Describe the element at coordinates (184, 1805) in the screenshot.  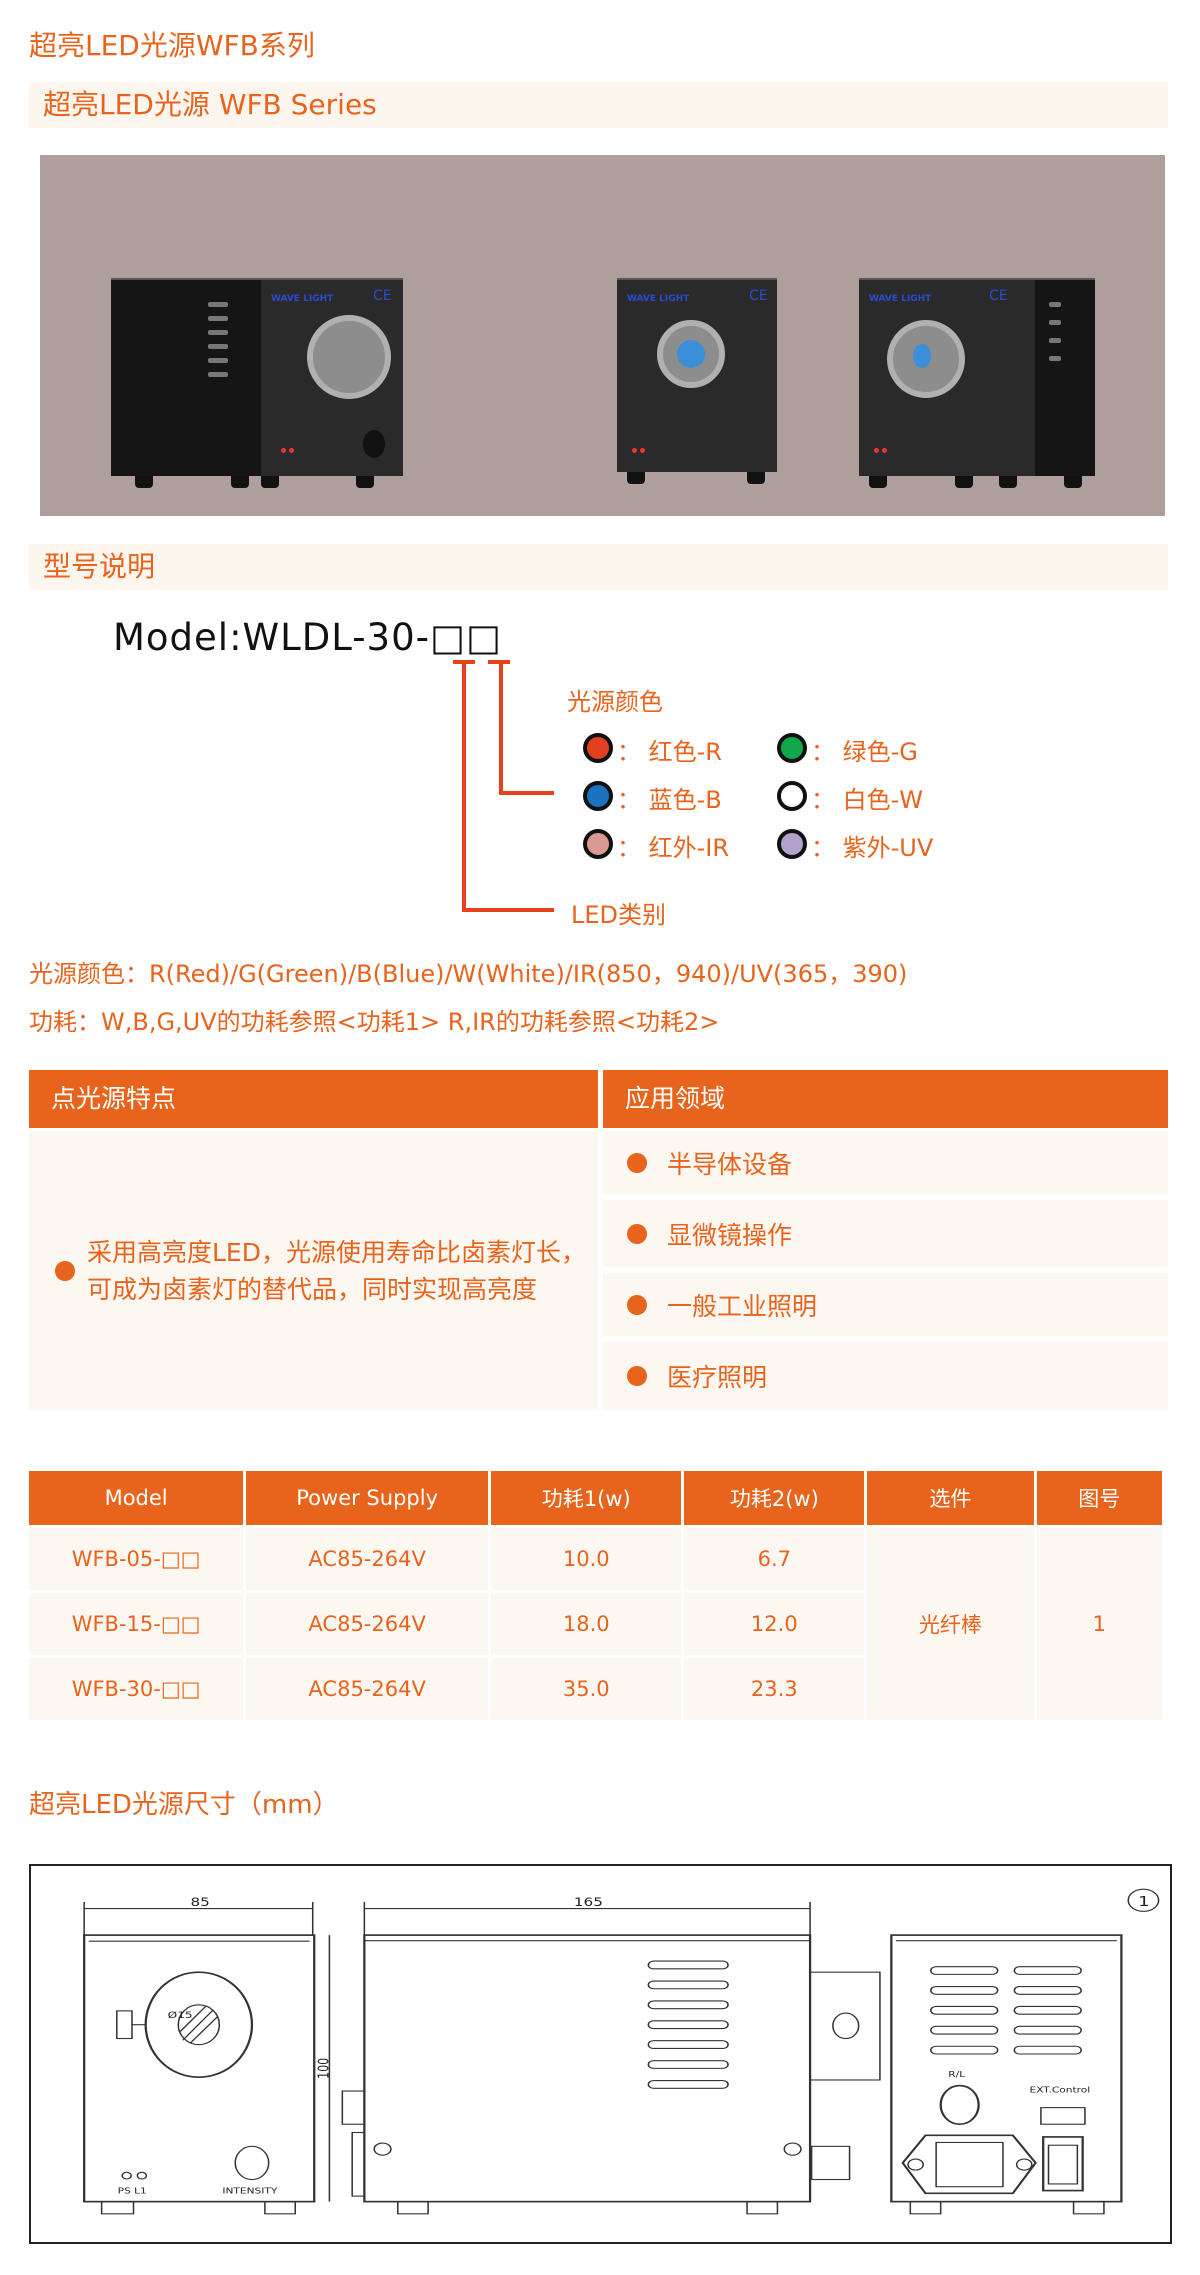
I see `dimensions-title: 超亮LED光源尺寸（mm）` at that location.